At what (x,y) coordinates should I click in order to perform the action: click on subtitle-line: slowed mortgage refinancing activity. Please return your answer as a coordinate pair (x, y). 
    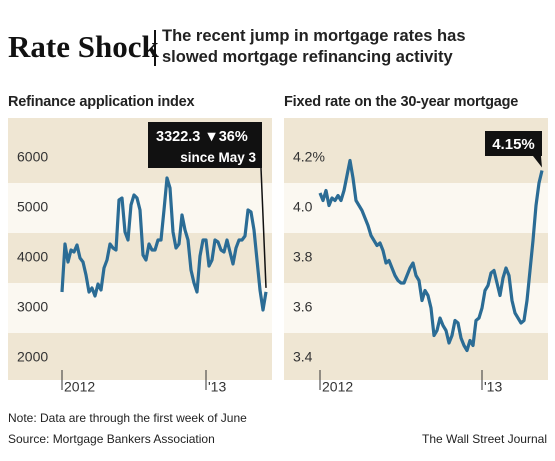
    Looking at the image, I should click on (307, 57).